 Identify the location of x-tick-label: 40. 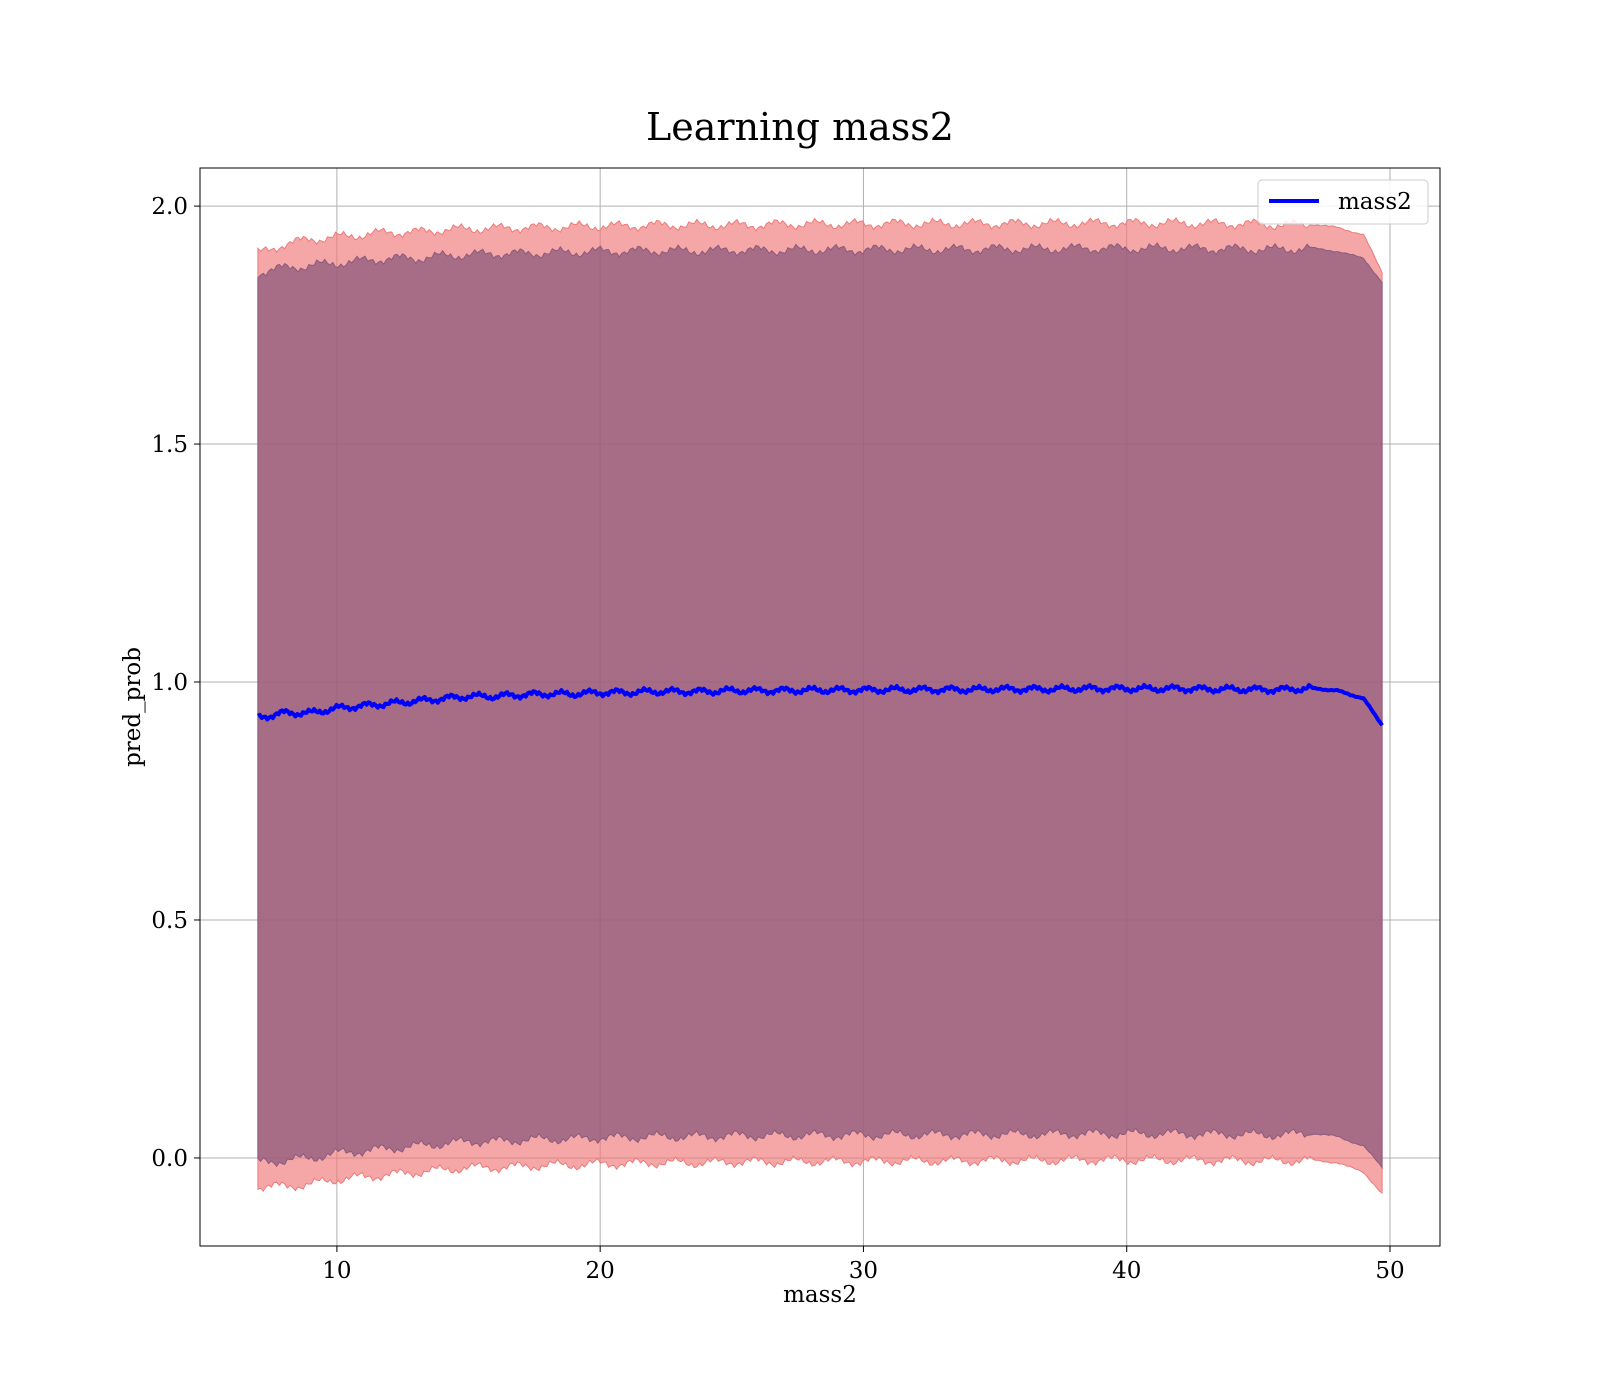
(1126, 1271).